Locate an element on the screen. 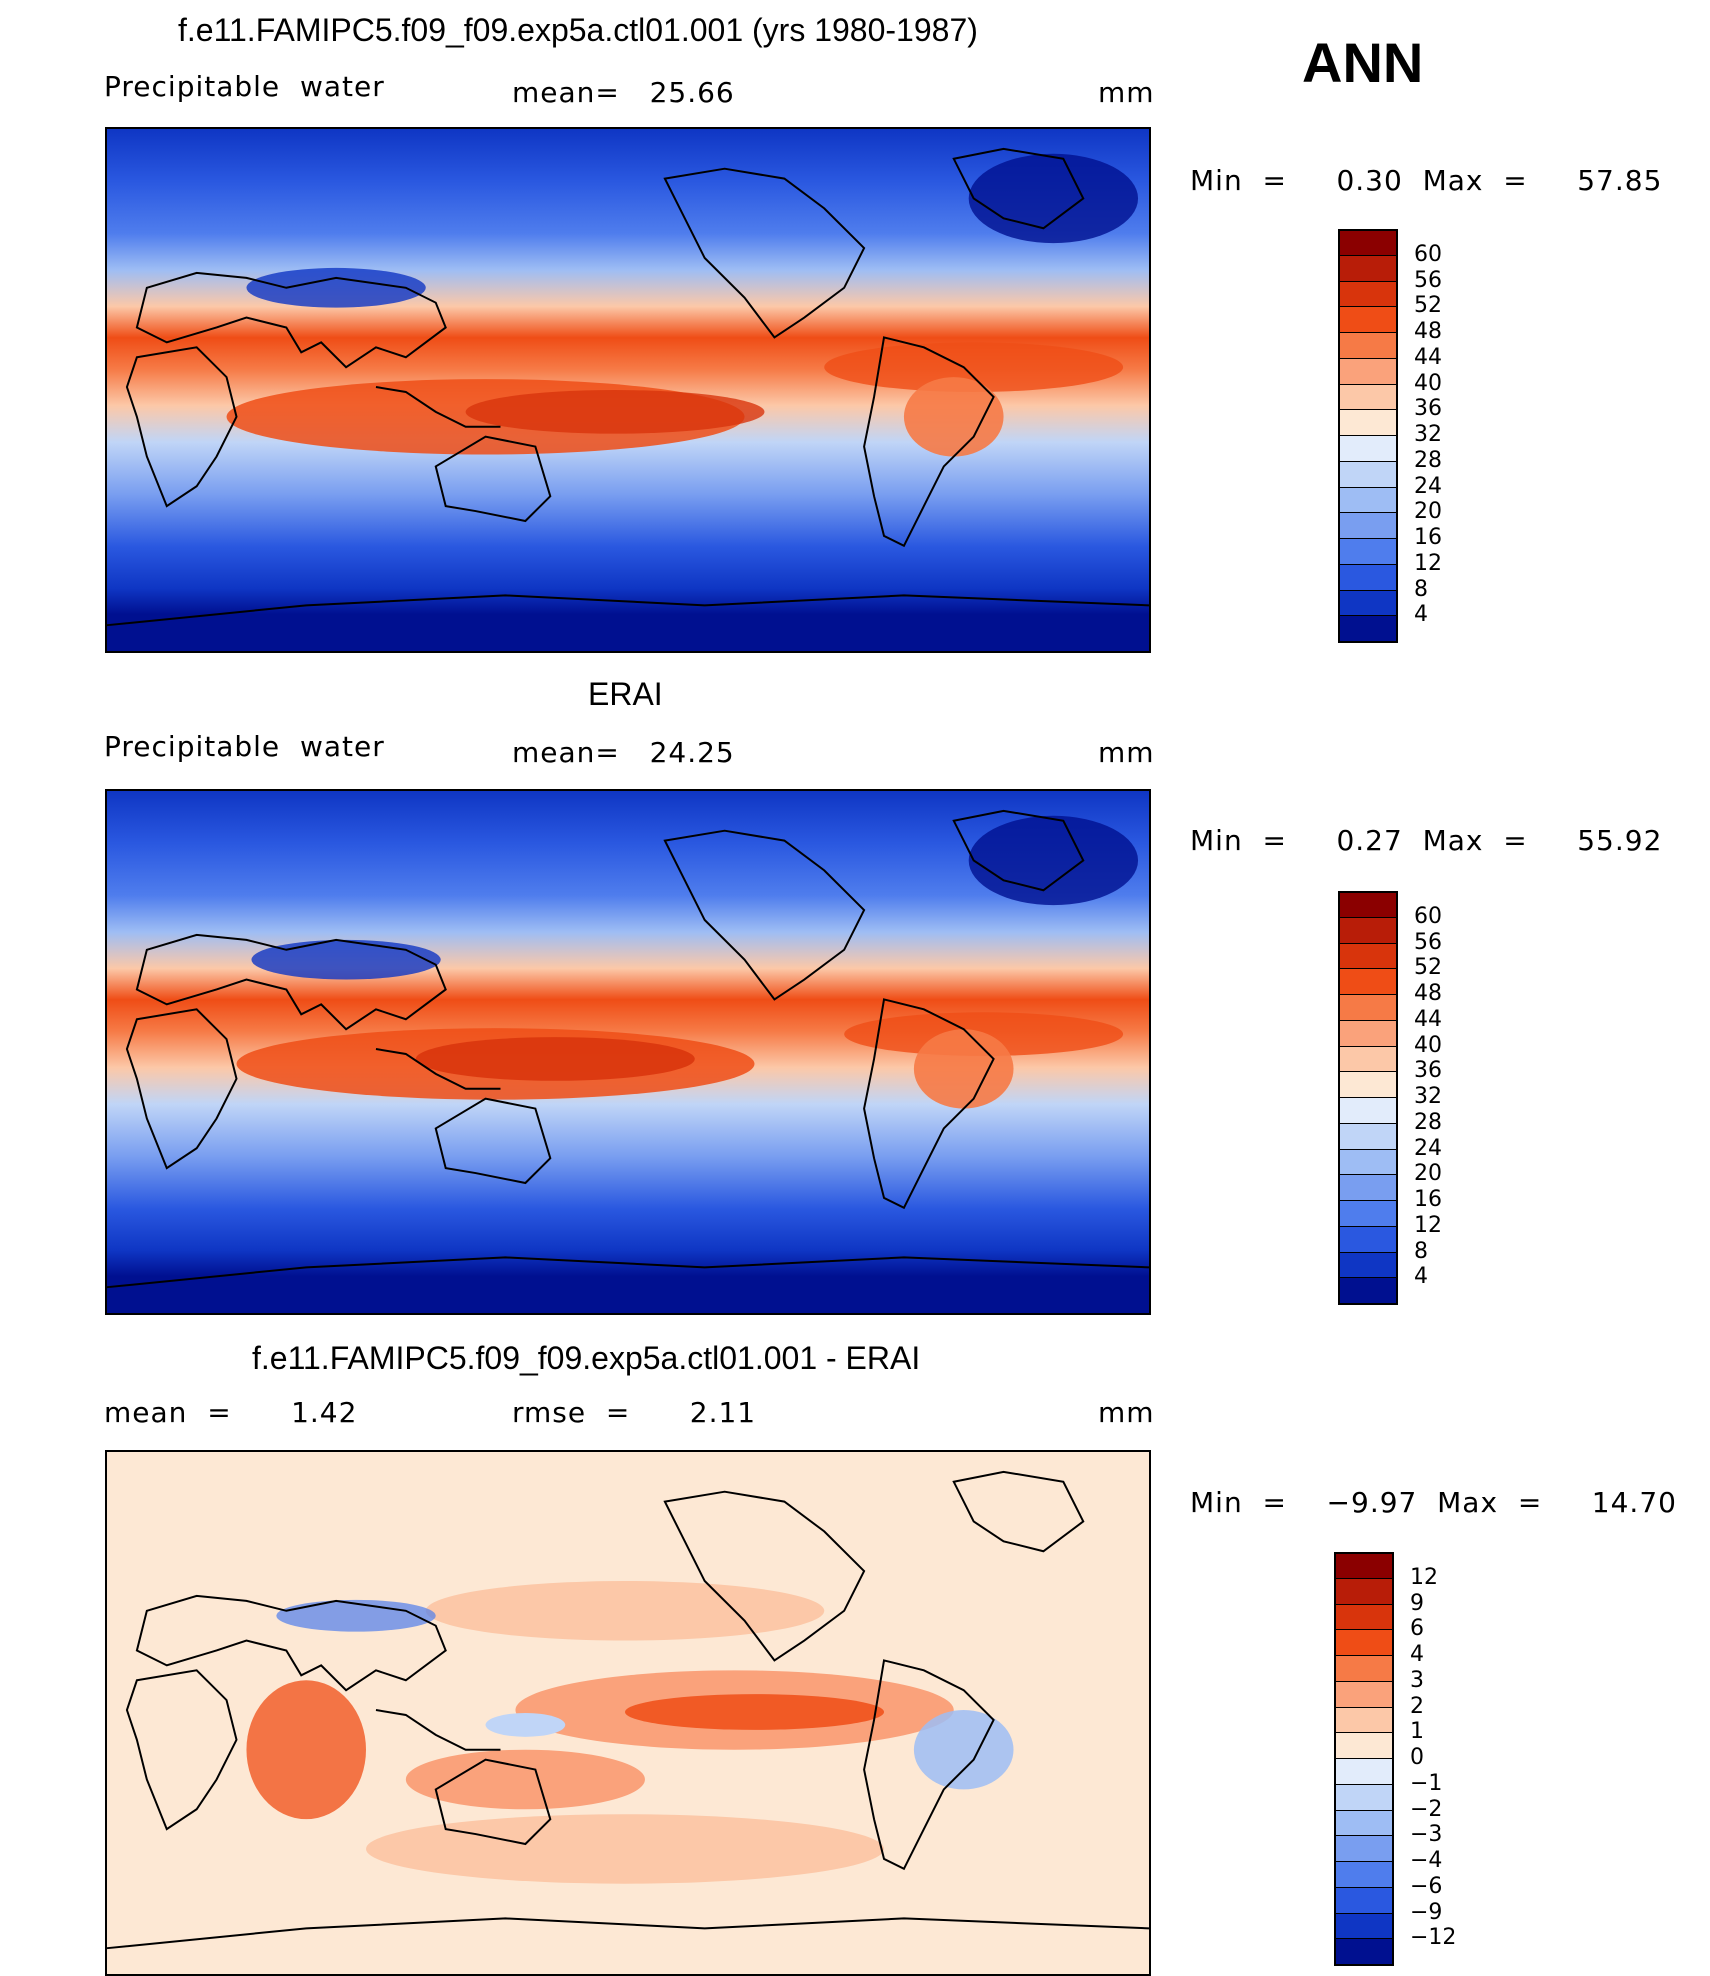  panel-diff-minmax: Min = −9.97 Max = 14.70 is located at coordinates (1433, 1502).